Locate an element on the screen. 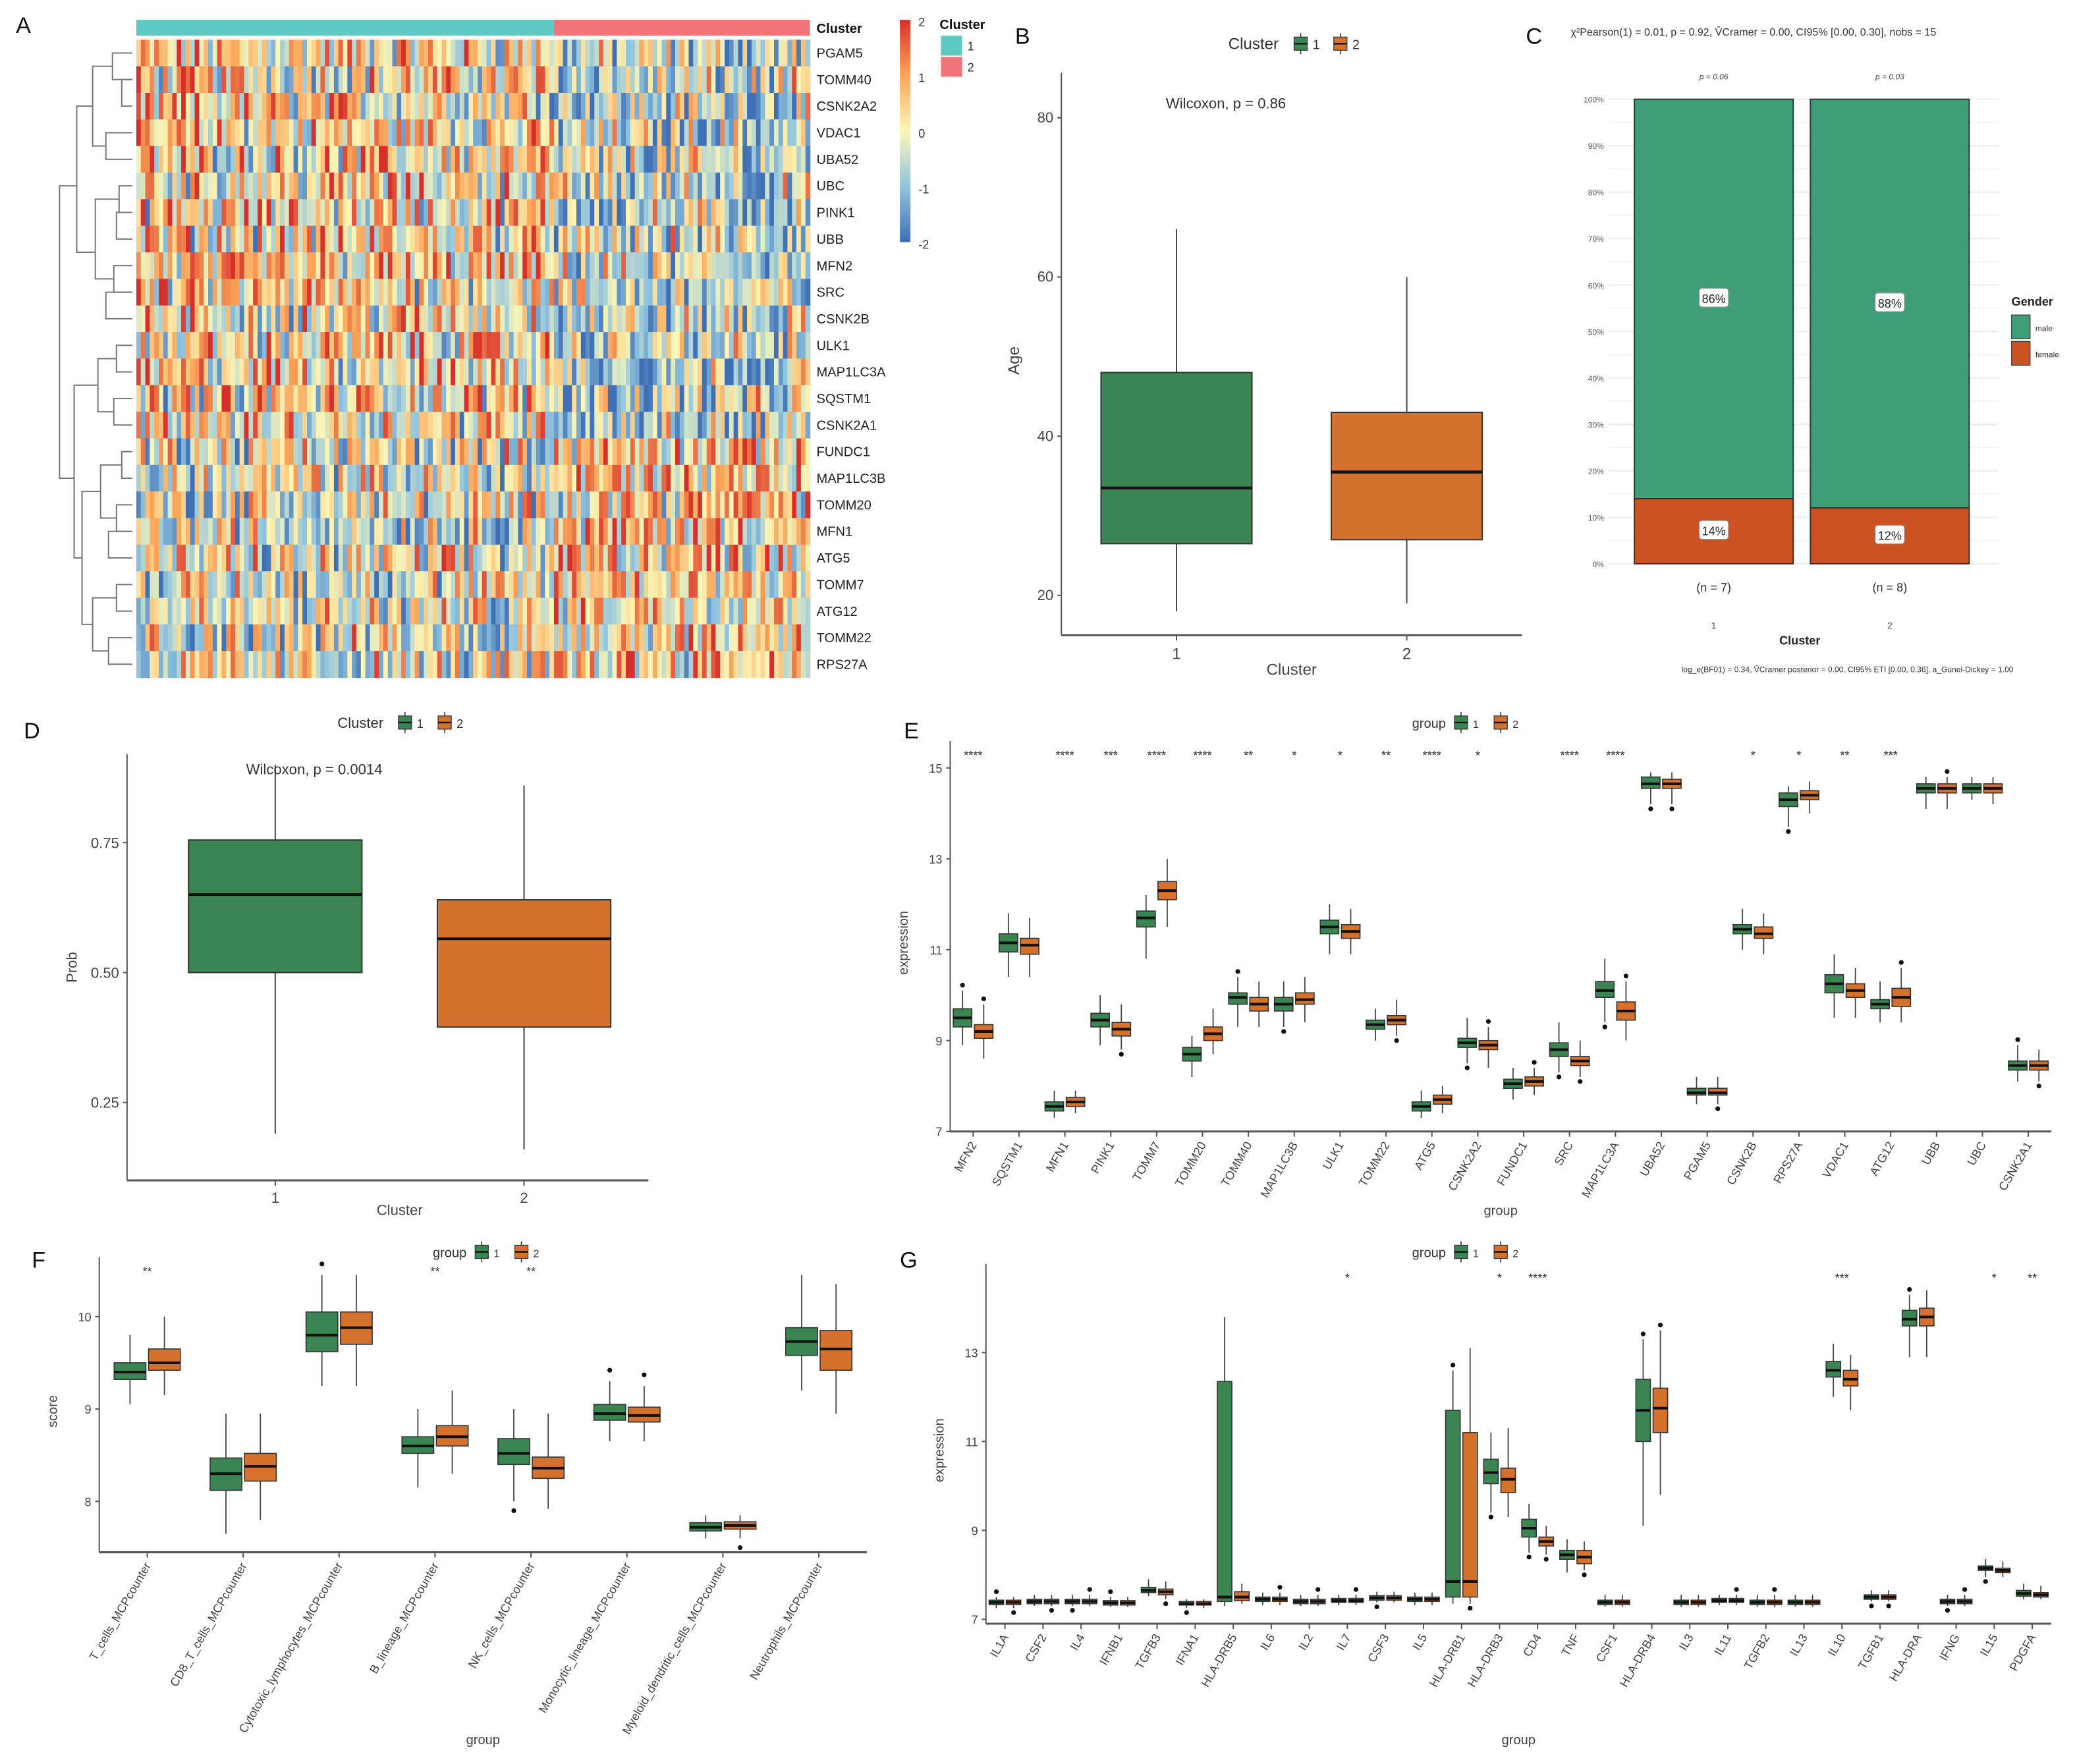 This screenshot has height=1764, width=2075. legend-entry: 2 is located at coordinates (1515, 724).